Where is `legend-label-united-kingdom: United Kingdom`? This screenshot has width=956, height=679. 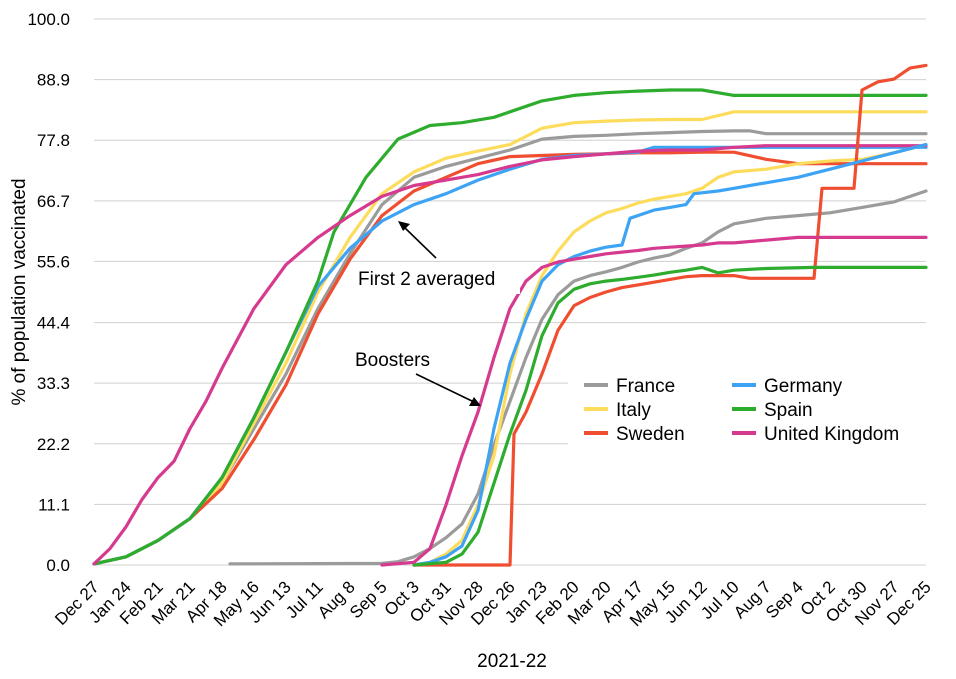 legend-label-united-kingdom: United Kingdom is located at coordinates (831, 434).